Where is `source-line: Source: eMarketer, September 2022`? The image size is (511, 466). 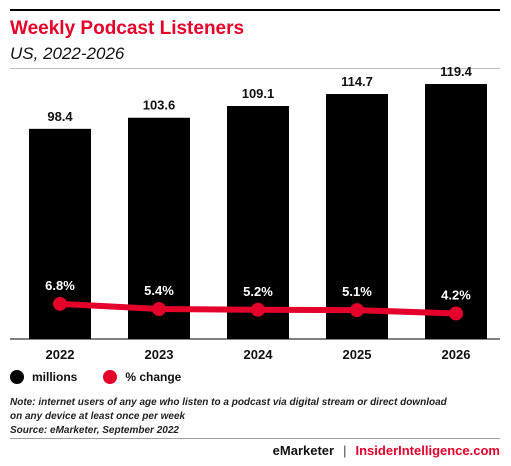
source-line: Source: eMarketer, September 2022 is located at coordinates (94, 430).